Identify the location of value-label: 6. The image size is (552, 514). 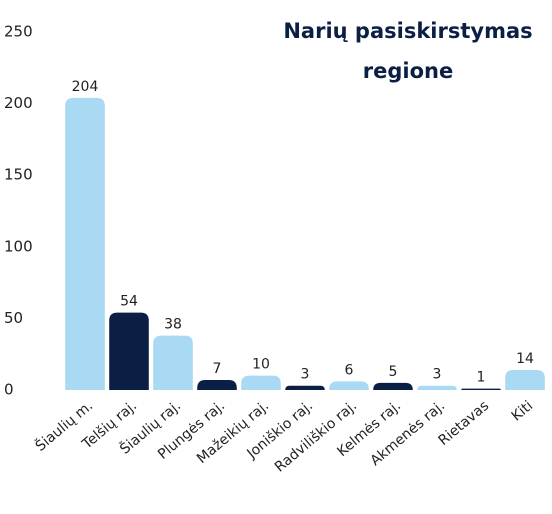
(349, 370).